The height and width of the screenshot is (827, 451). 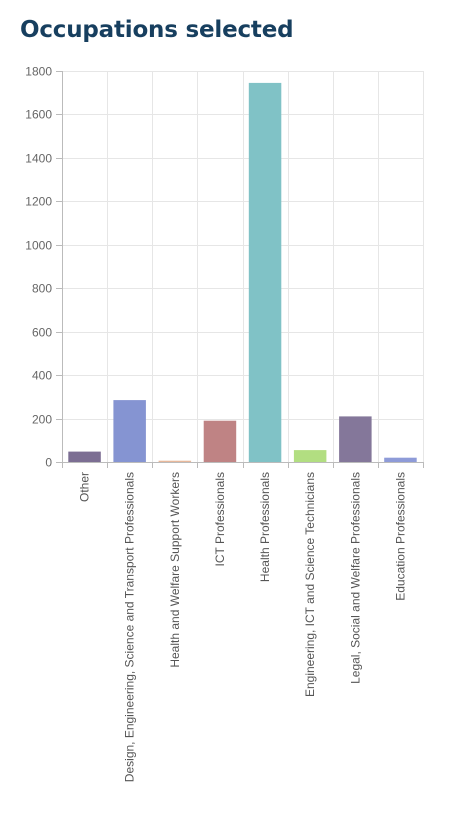 What do you see at coordinates (42, 333) in the screenshot?
I see `y-tick-label: 600` at bounding box center [42, 333].